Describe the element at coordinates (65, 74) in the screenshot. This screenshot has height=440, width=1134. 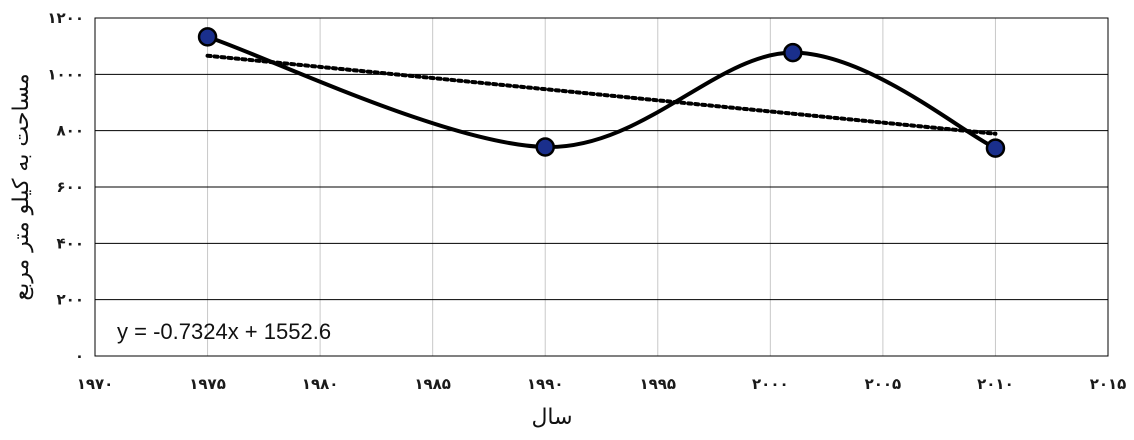
I see `y-tick-label: ۱۰۰۰` at that location.